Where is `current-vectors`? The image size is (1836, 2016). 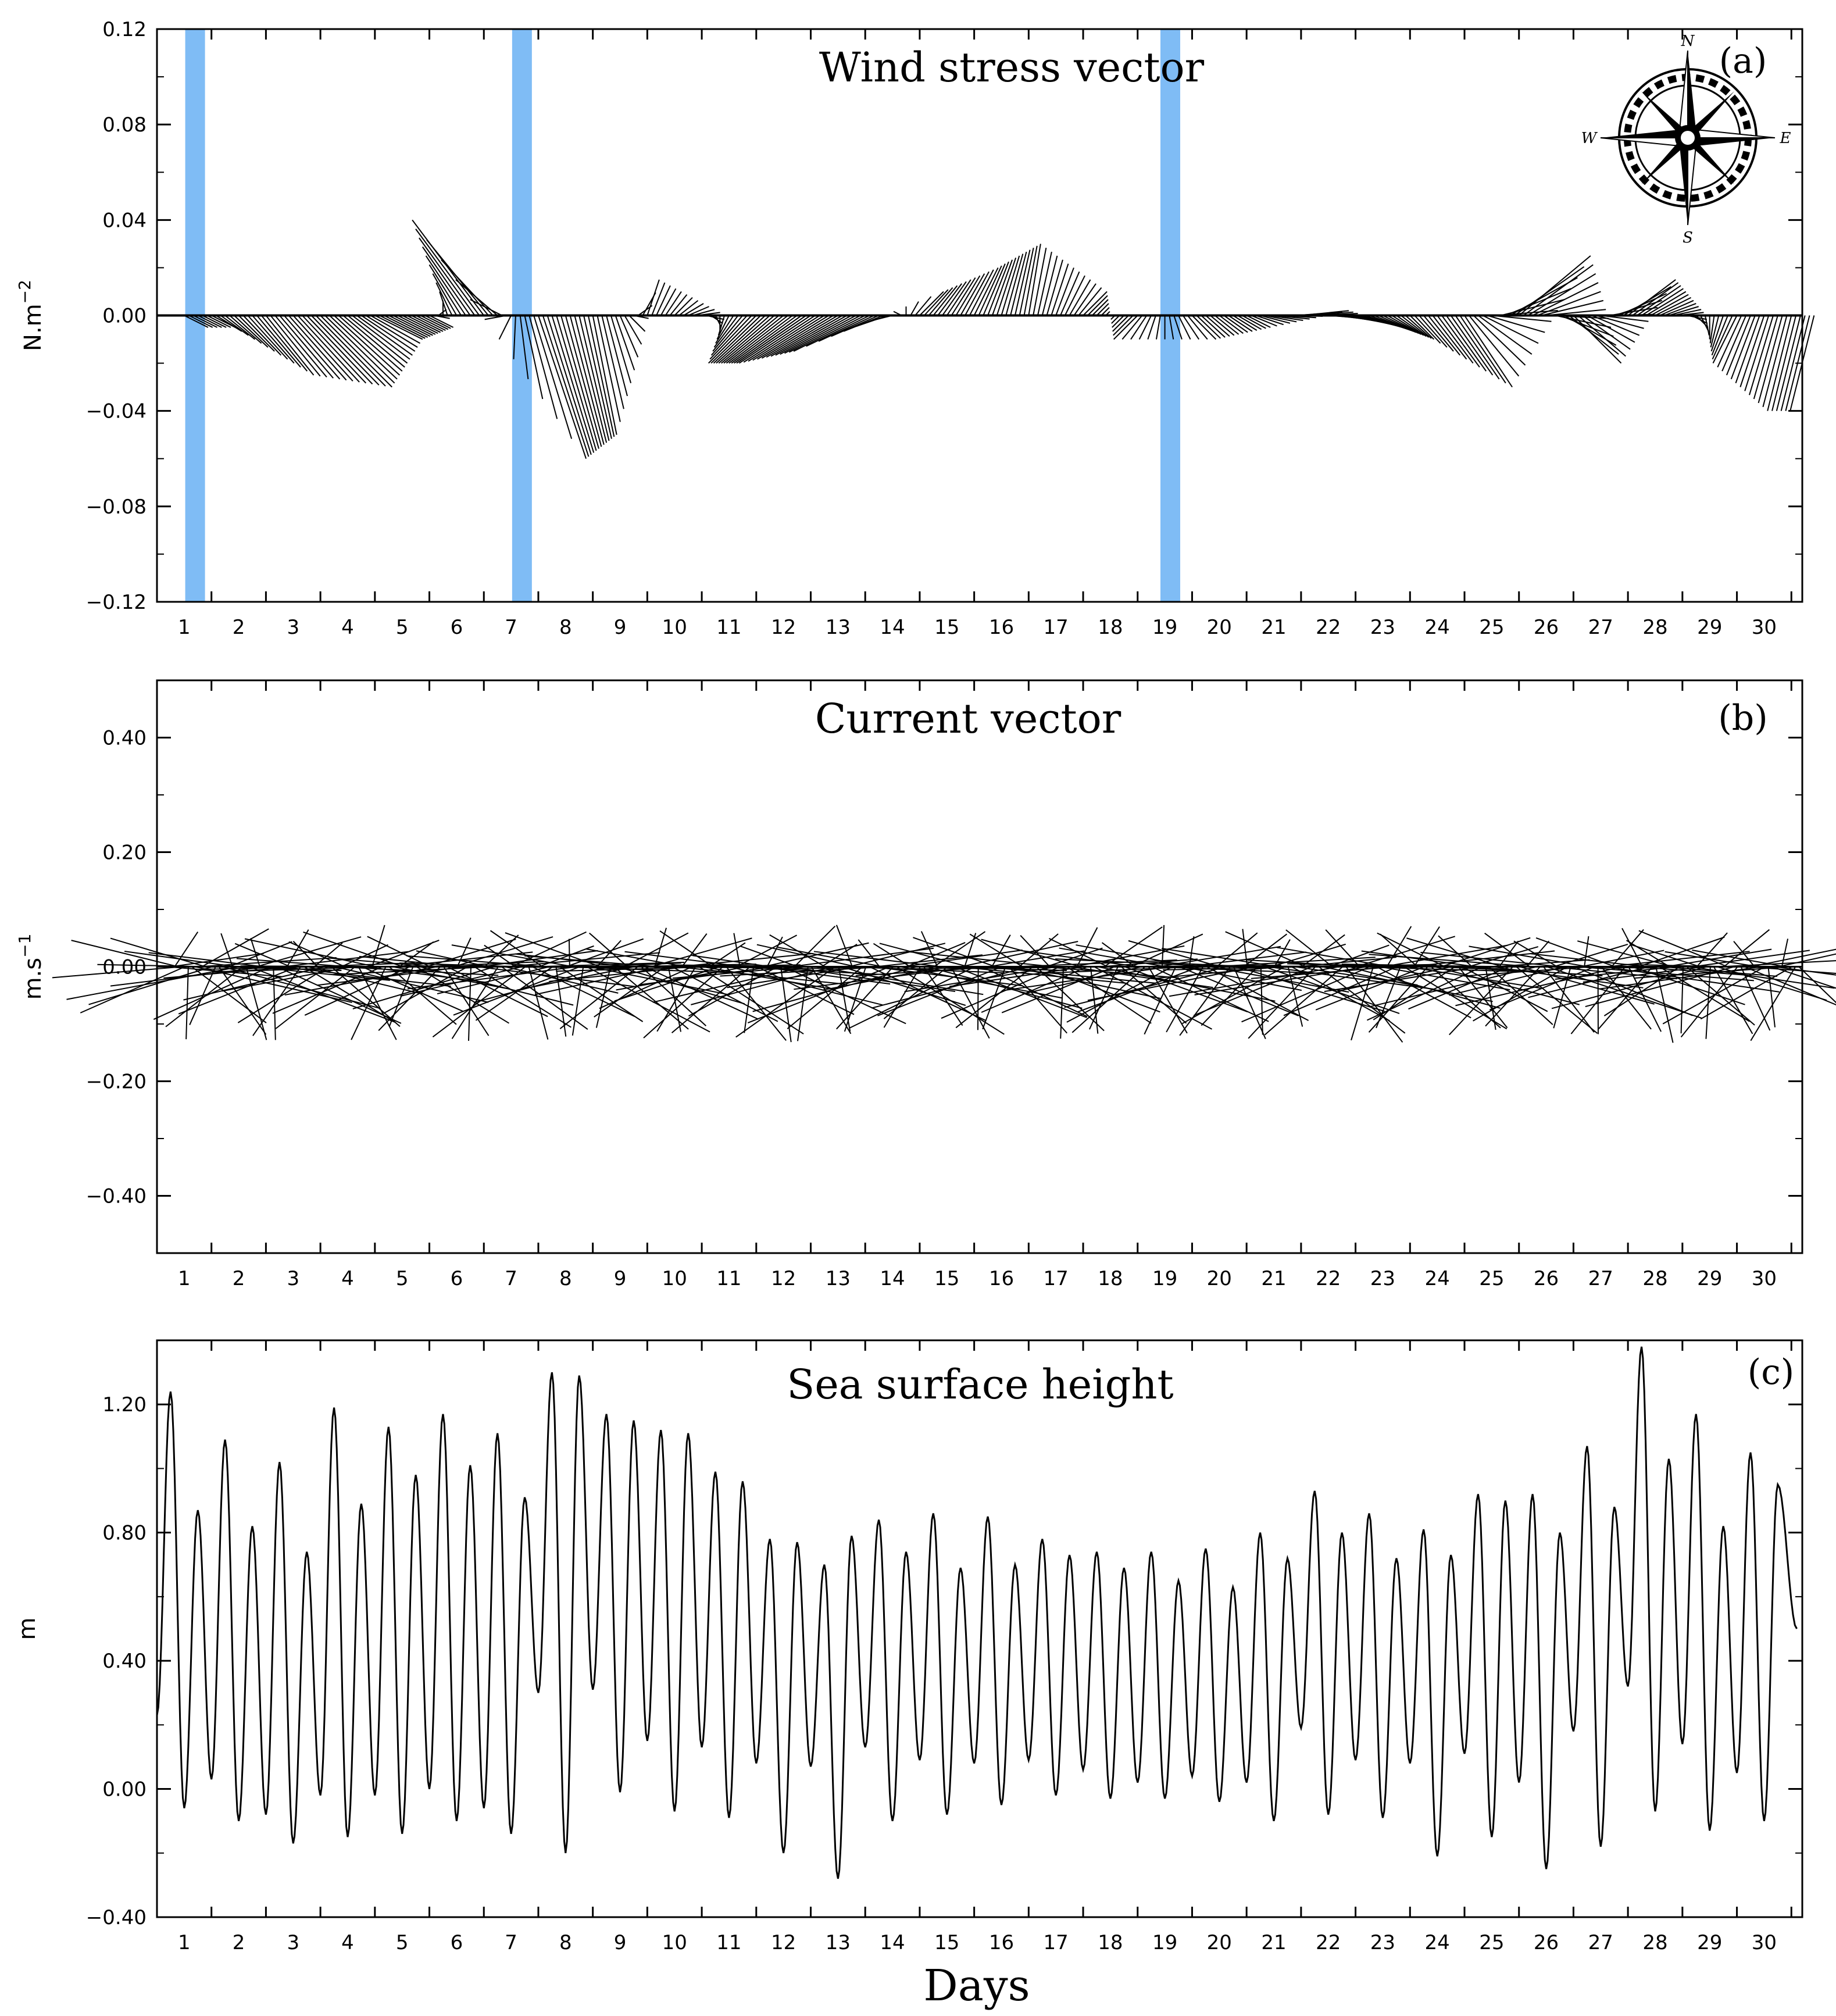
current-vectors is located at coordinates (944, 984).